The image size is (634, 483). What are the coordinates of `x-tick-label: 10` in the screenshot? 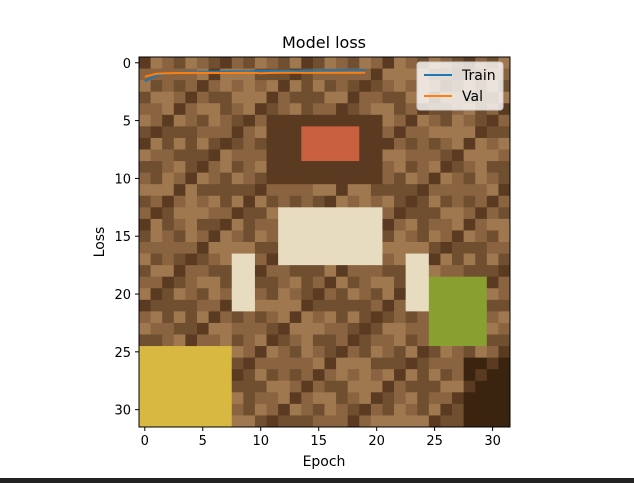 It's located at (260, 441).